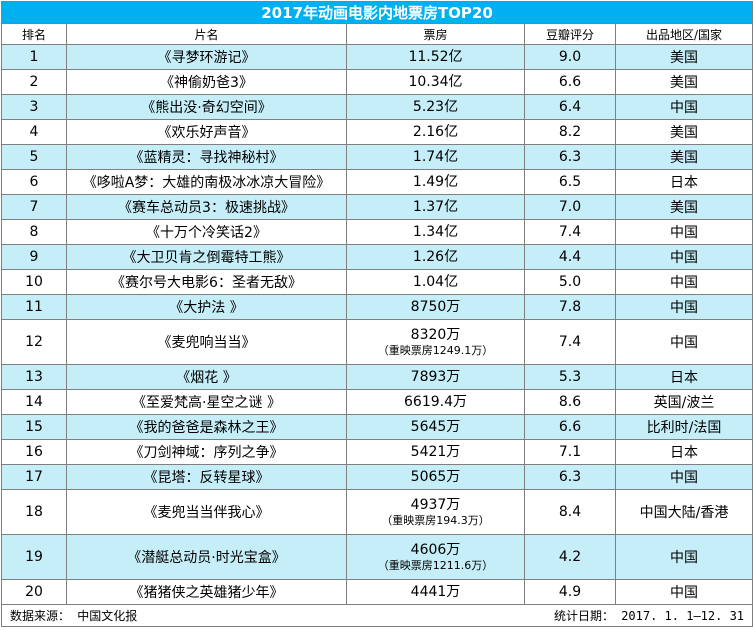  I want to click on douban-score-cell: 8.2, so click(570, 132).